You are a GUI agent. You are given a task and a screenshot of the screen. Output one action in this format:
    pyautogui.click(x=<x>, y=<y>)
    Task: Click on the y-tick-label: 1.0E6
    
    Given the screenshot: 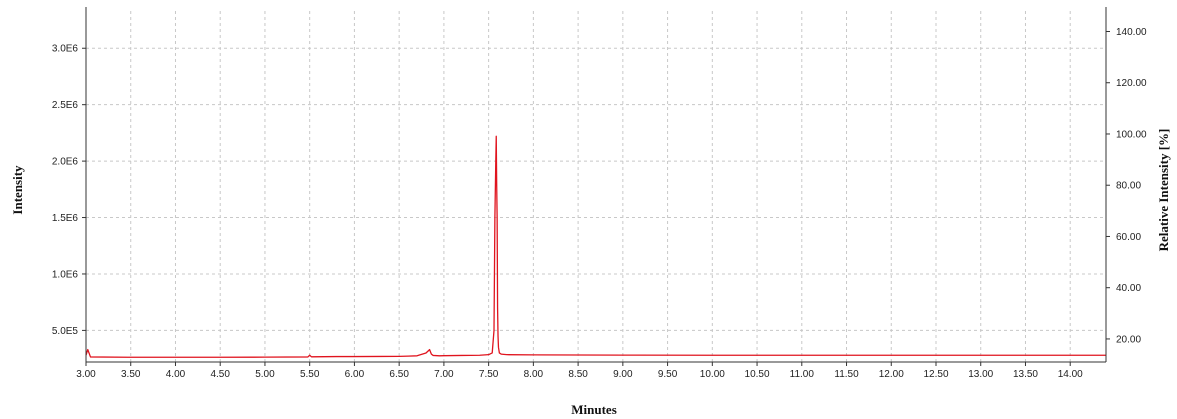 What is the action you would take?
    pyautogui.click(x=65, y=274)
    